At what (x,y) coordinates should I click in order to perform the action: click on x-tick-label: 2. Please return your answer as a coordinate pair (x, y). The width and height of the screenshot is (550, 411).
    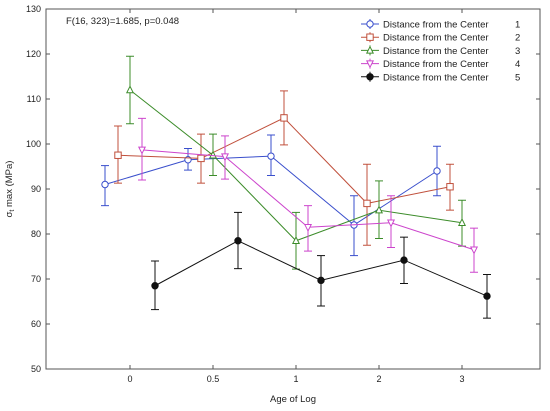
    Looking at the image, I should click on (378, 379).